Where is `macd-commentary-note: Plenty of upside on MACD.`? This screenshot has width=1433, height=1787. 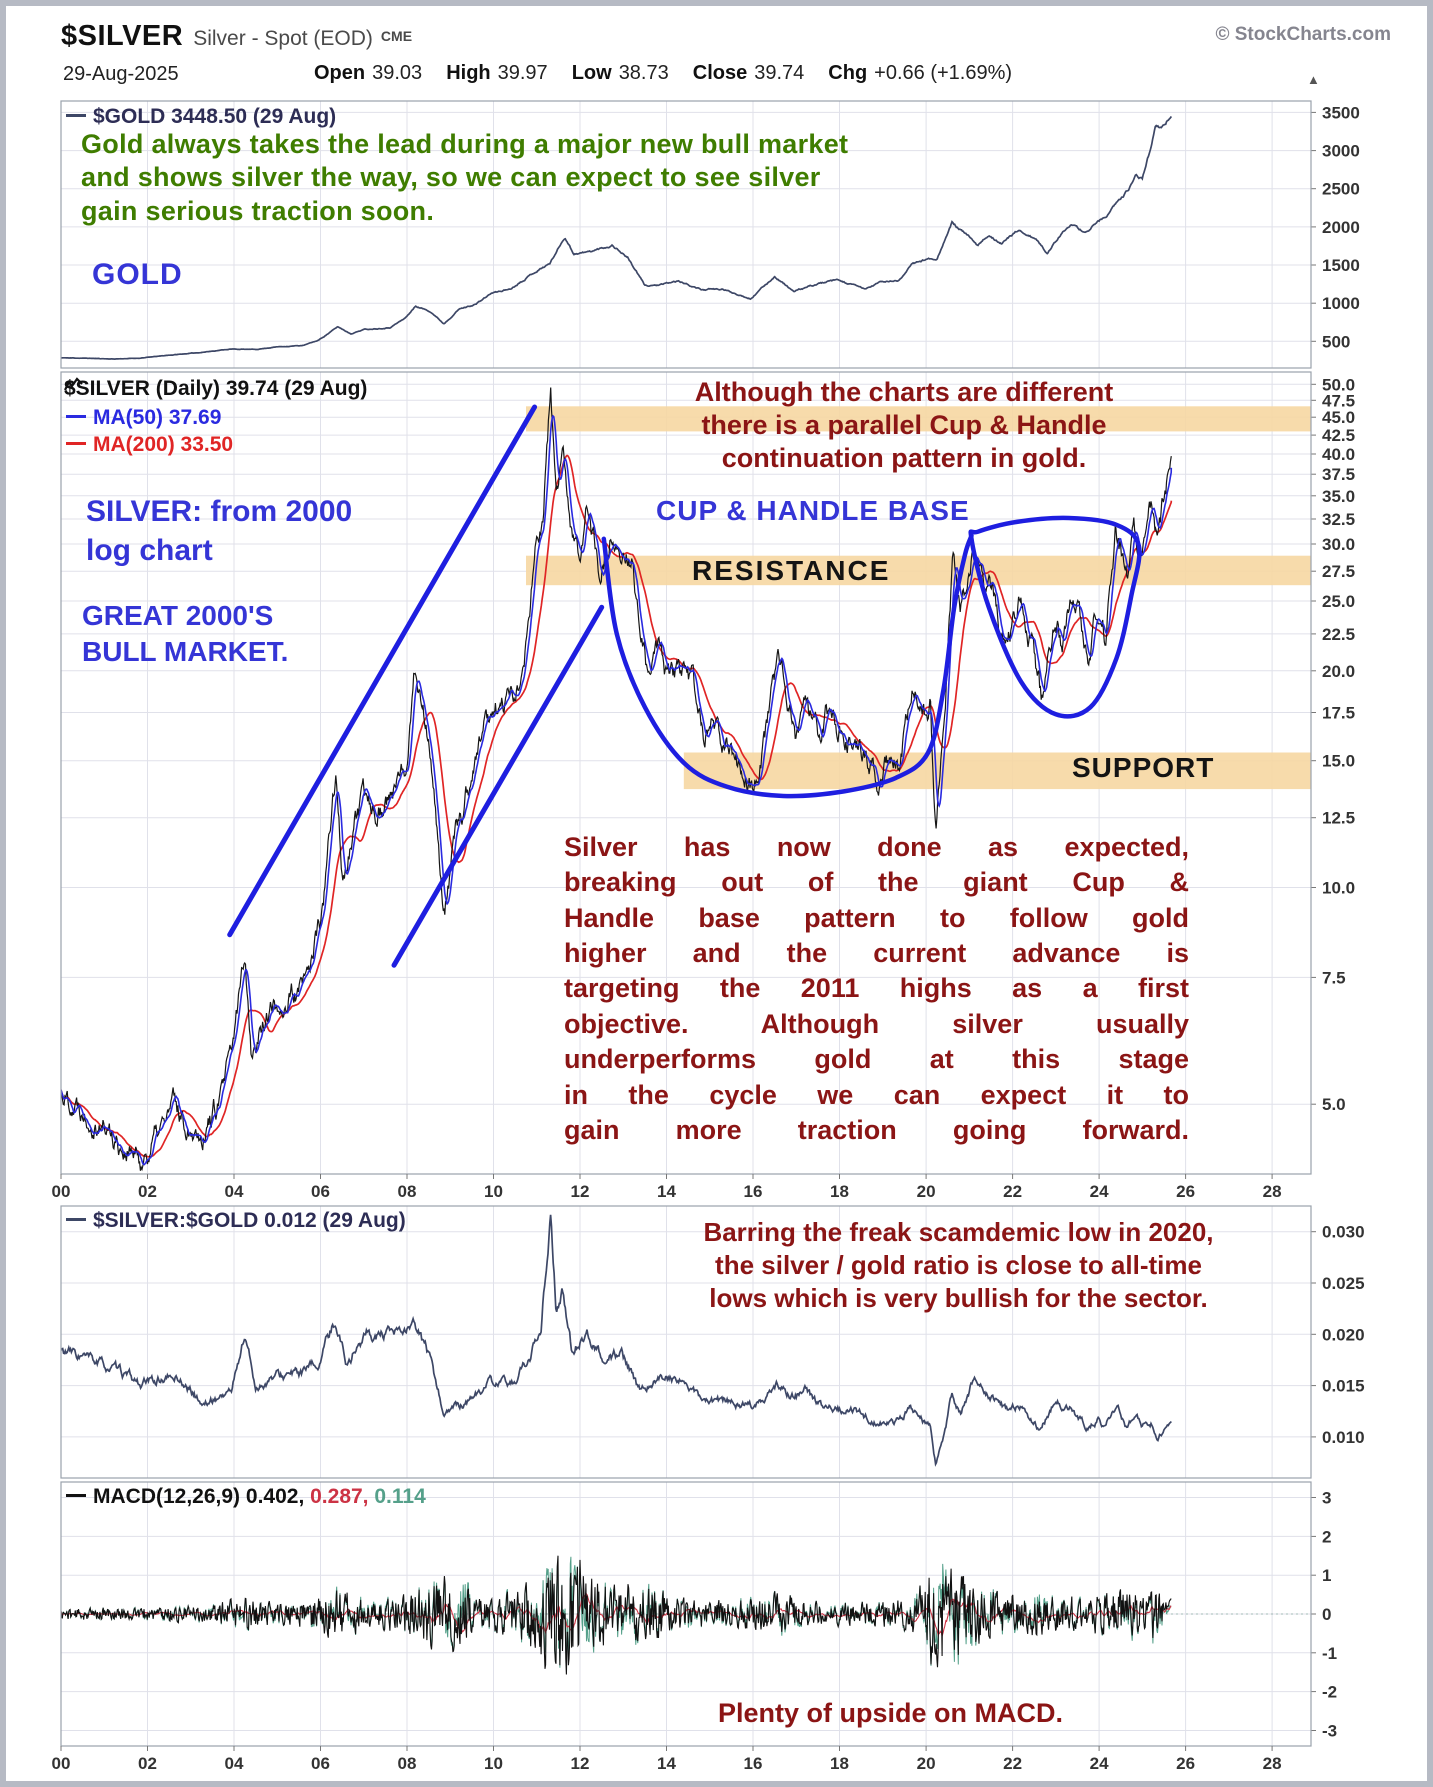 macd-commentary-note: Plenty of upside on MACD. is located at coordinates (891, 1713).